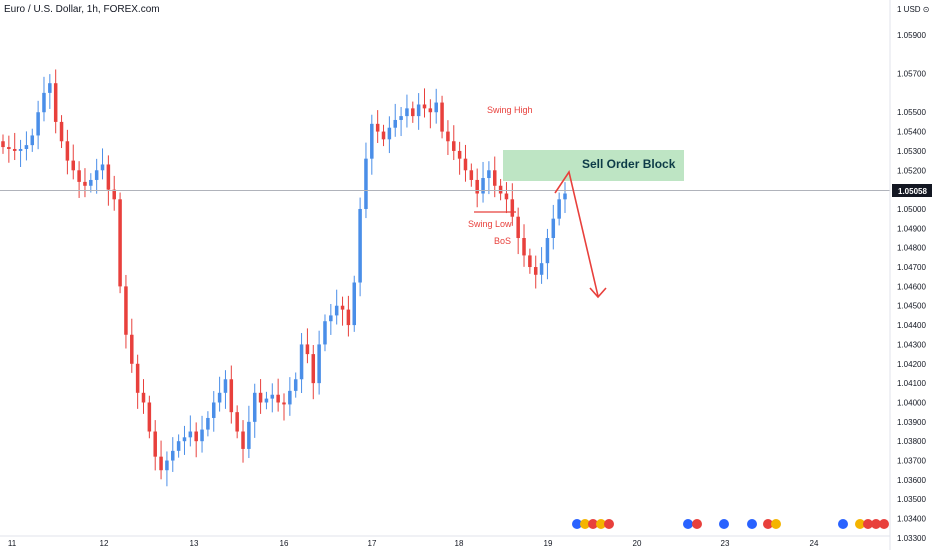 Image resolution: width=932 pixels, height=550 pixels. Describe the element at coordinates (912, 191) in the screenshot. I see `current-price-value: 1.05058` at that location.